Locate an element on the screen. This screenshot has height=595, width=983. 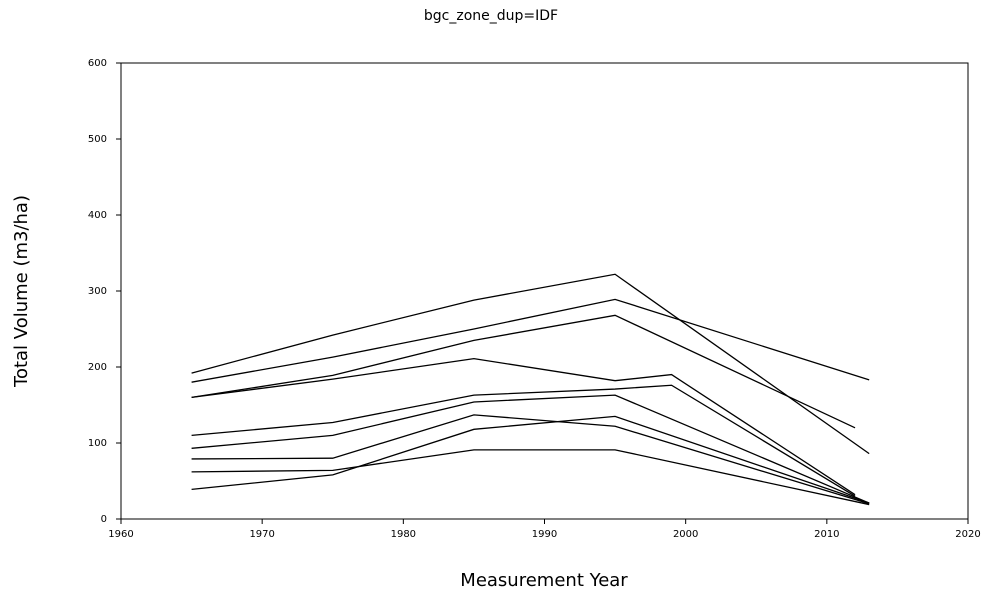
x-tick-label: 1980 is located at coordinates (403, 534).